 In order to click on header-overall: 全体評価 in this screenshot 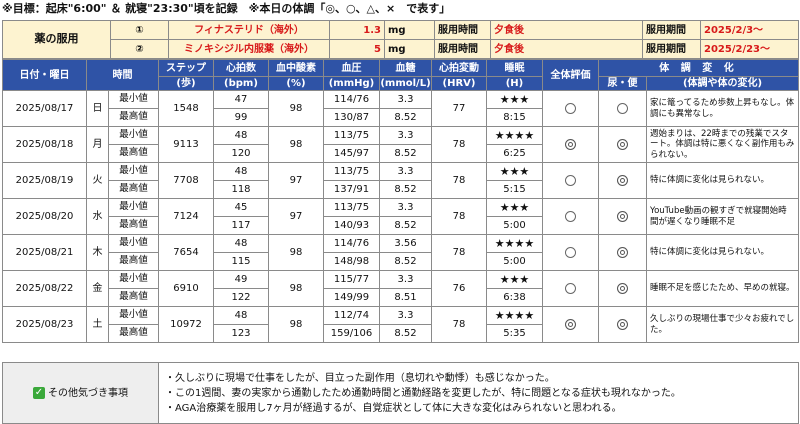, I will do `click(570, 75)`.